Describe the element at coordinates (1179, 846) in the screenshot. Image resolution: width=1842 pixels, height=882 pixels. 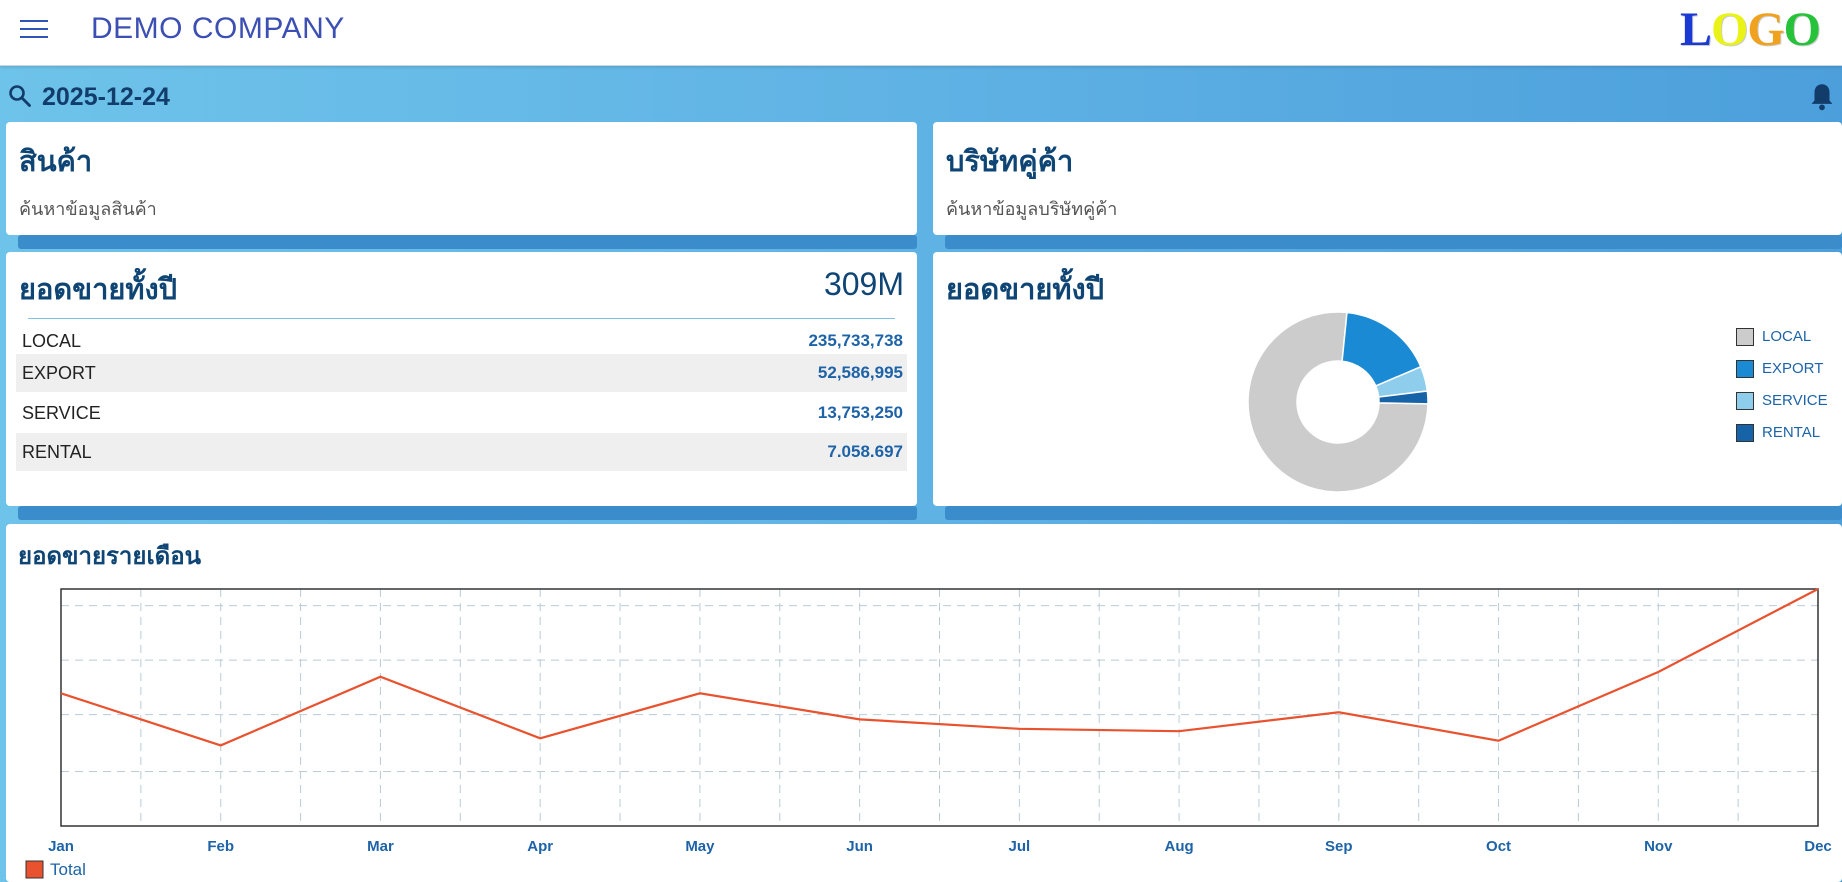
I see `x-tick-label: Aug` at that location.